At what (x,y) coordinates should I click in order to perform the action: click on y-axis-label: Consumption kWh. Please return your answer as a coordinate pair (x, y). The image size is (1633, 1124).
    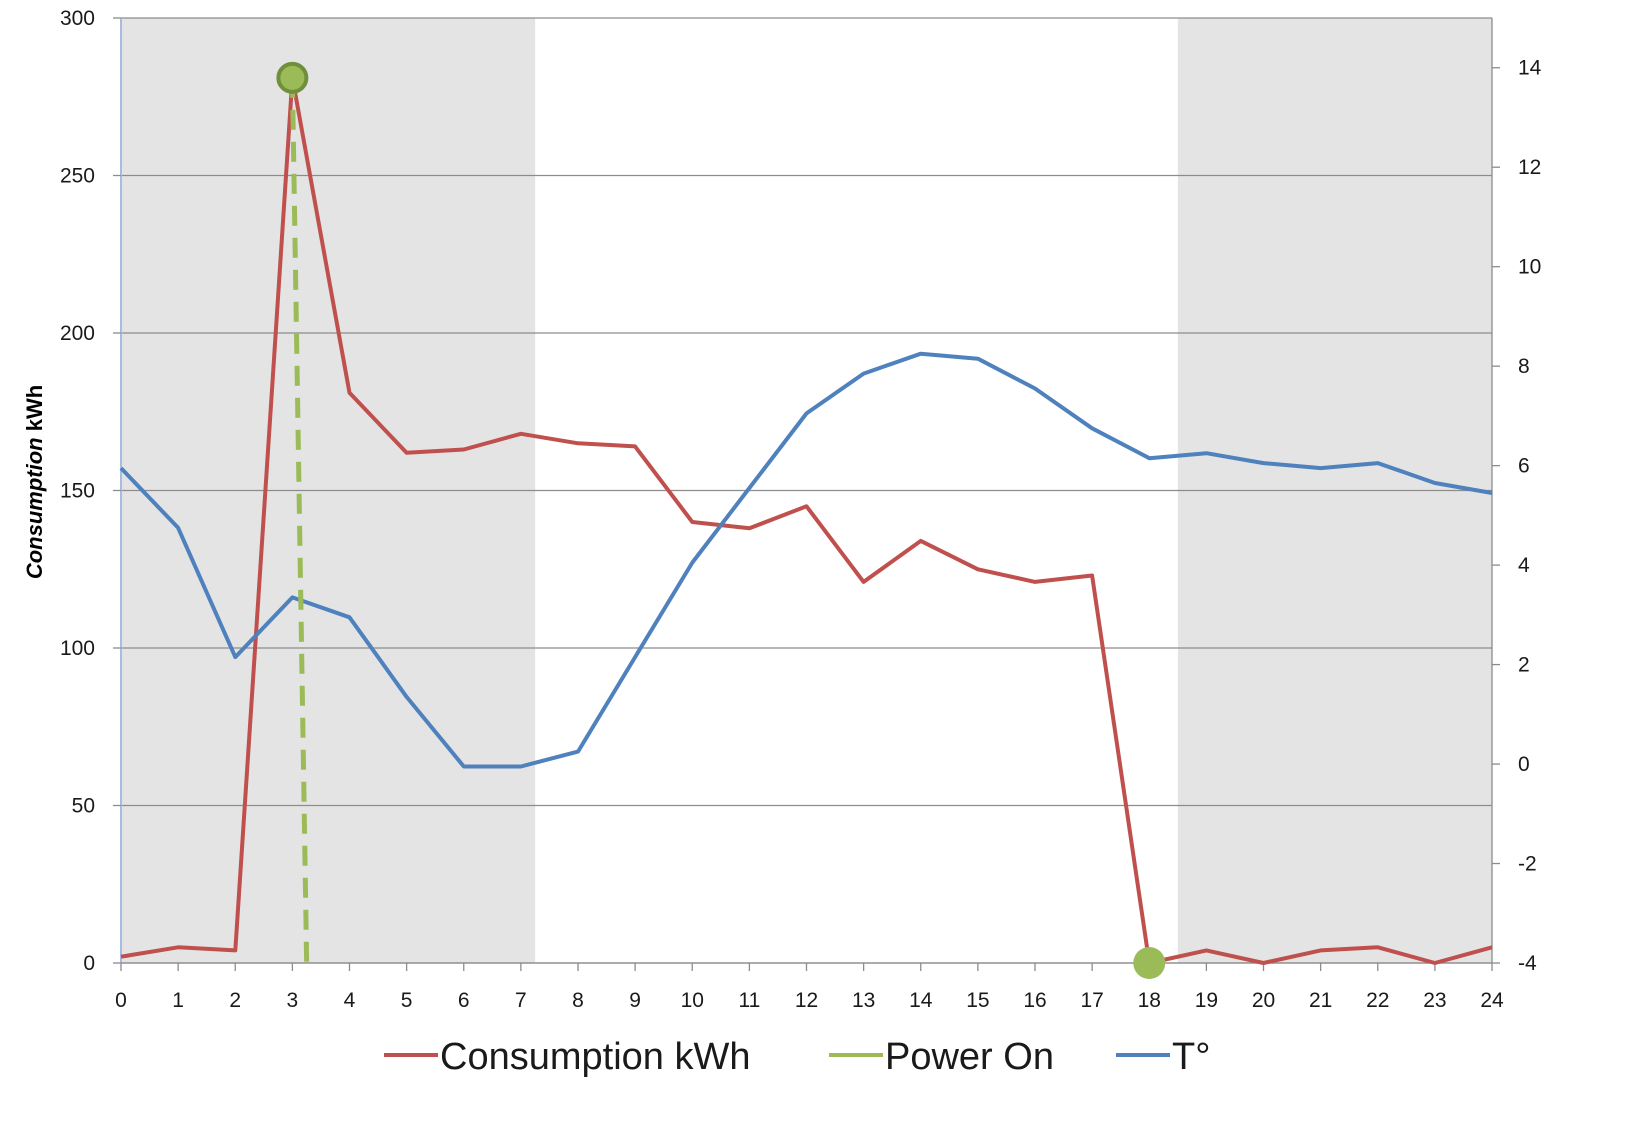
    Looking at the image, I should click on (34, 482).